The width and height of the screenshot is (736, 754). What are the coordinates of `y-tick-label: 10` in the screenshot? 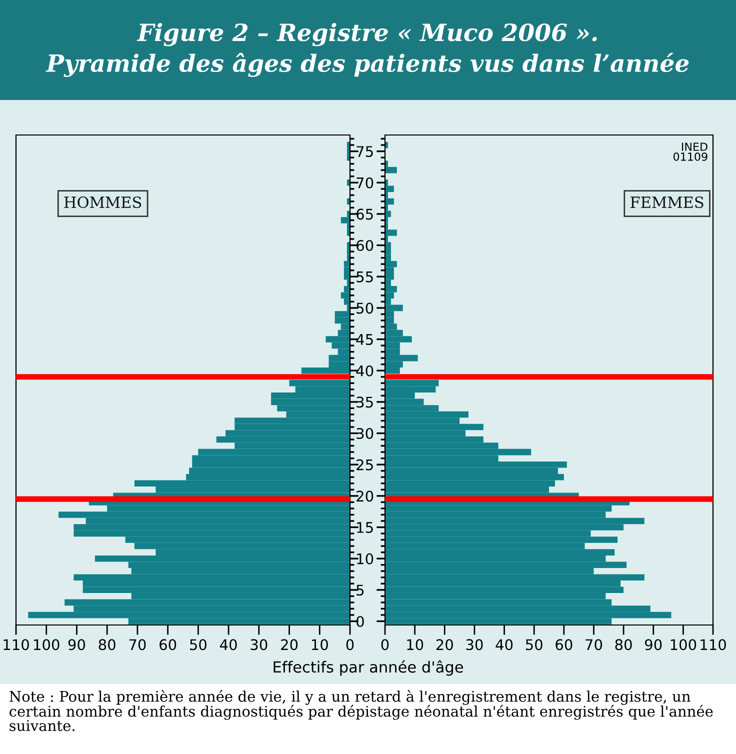 It's located at (365, 558).